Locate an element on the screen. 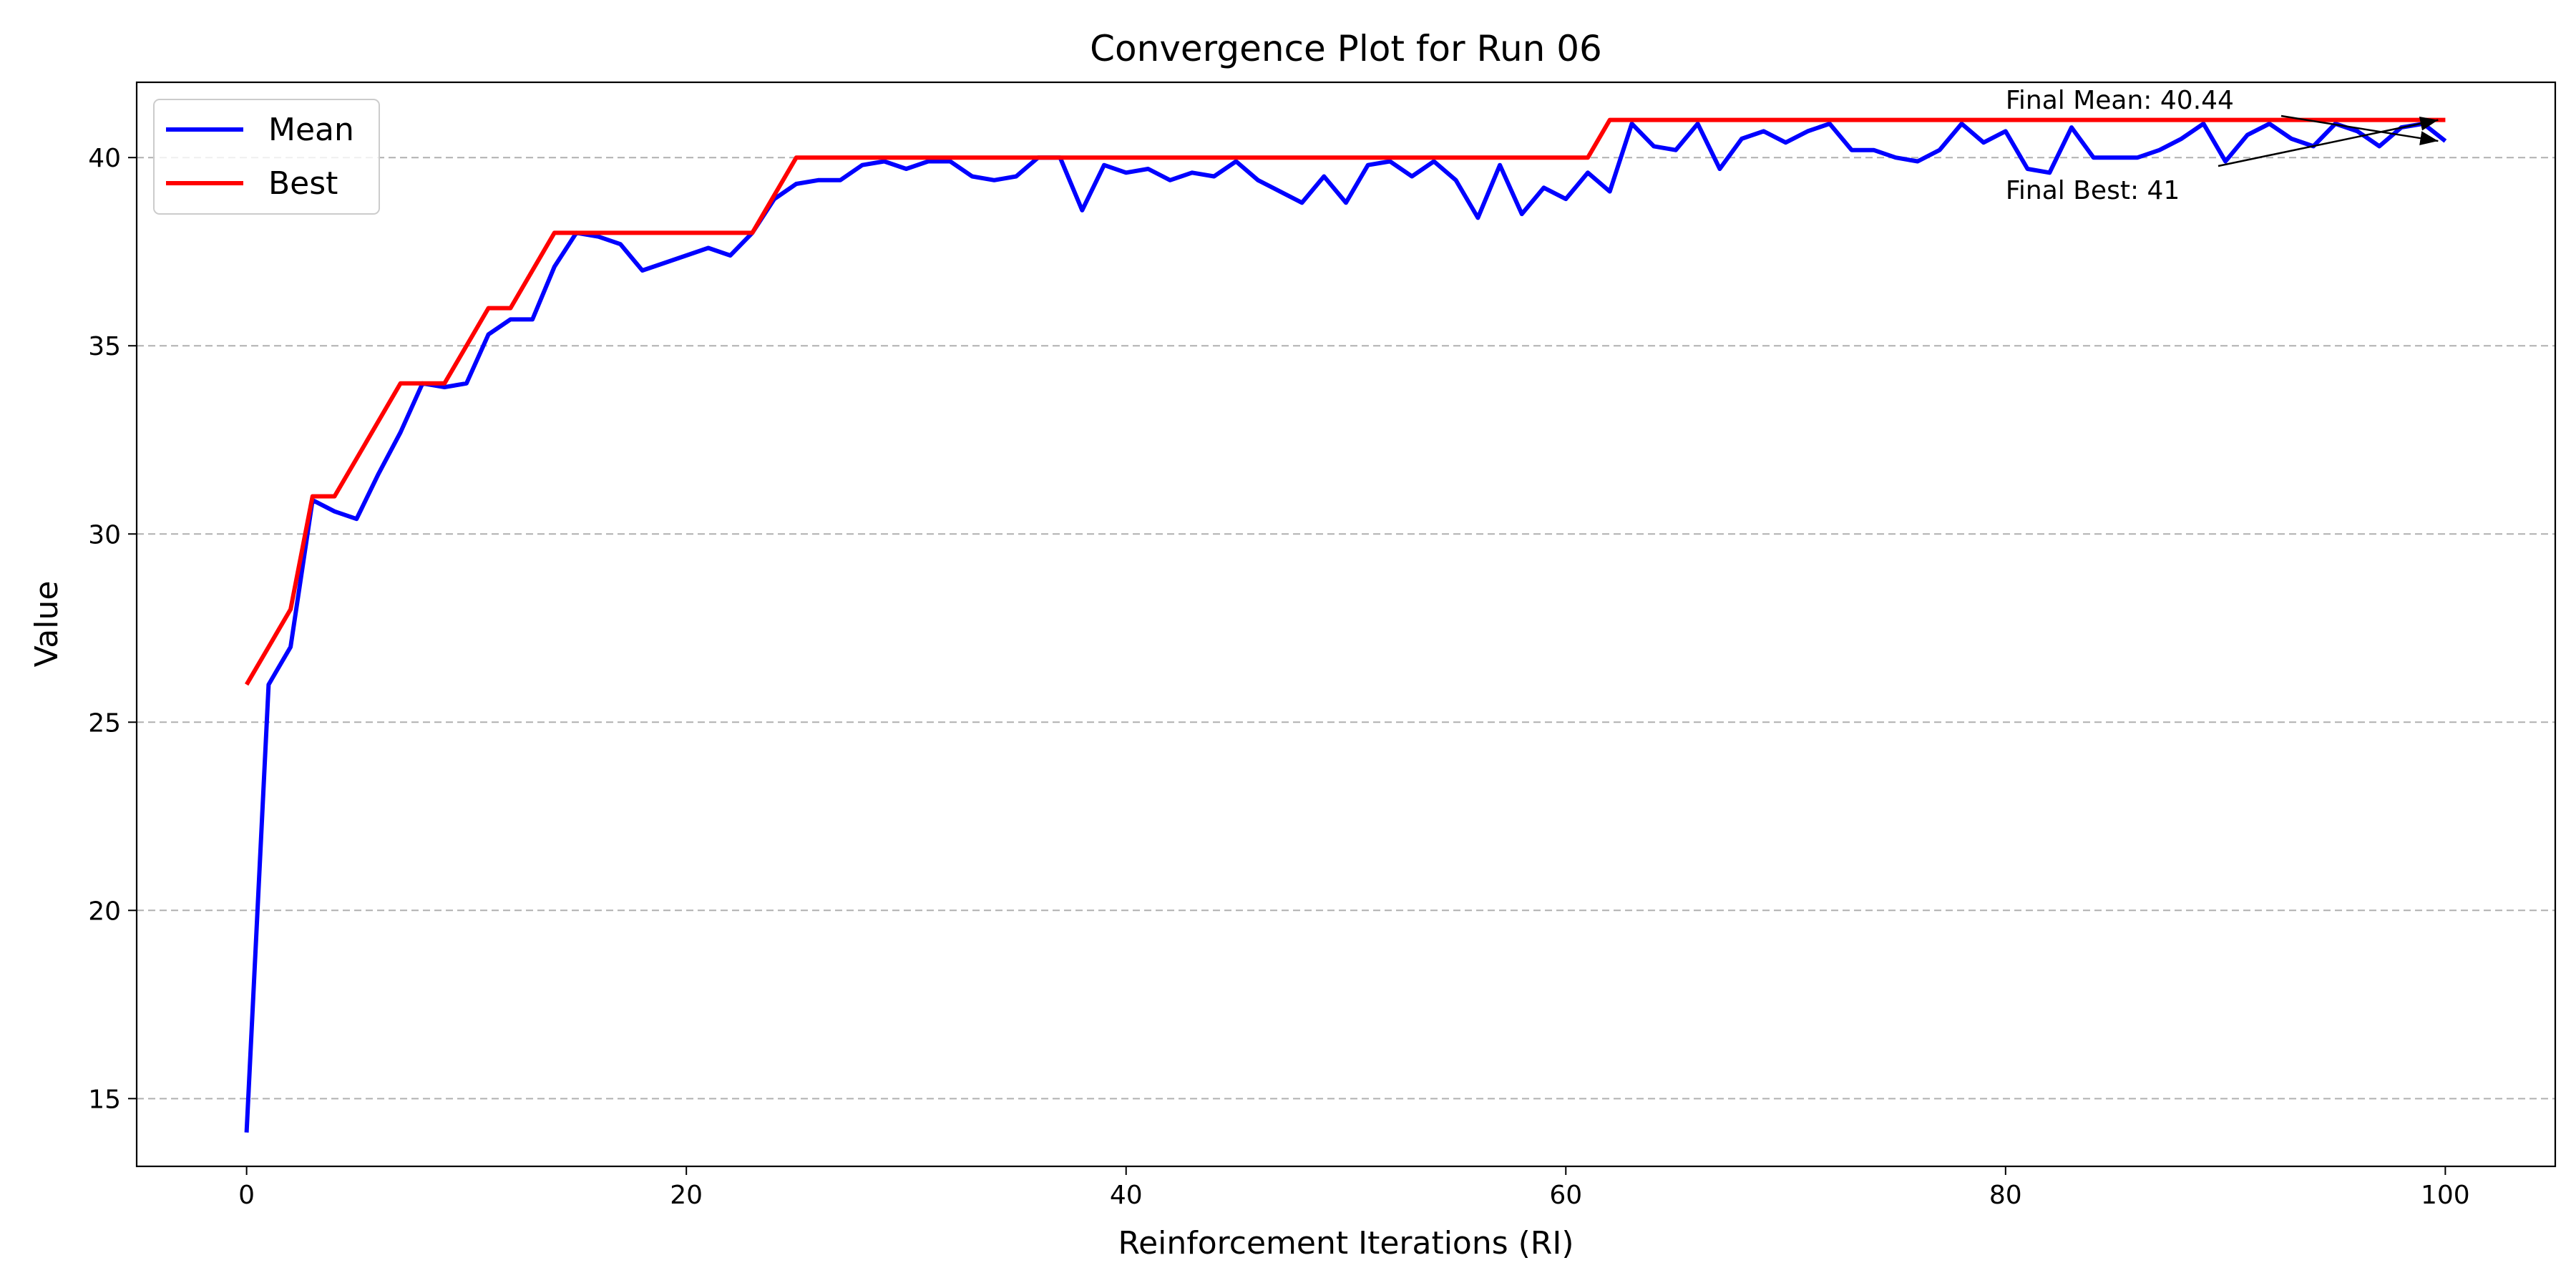 The image size is (2576, 1288). y-tick-label: 15 is located at coordinates (104, 1099).